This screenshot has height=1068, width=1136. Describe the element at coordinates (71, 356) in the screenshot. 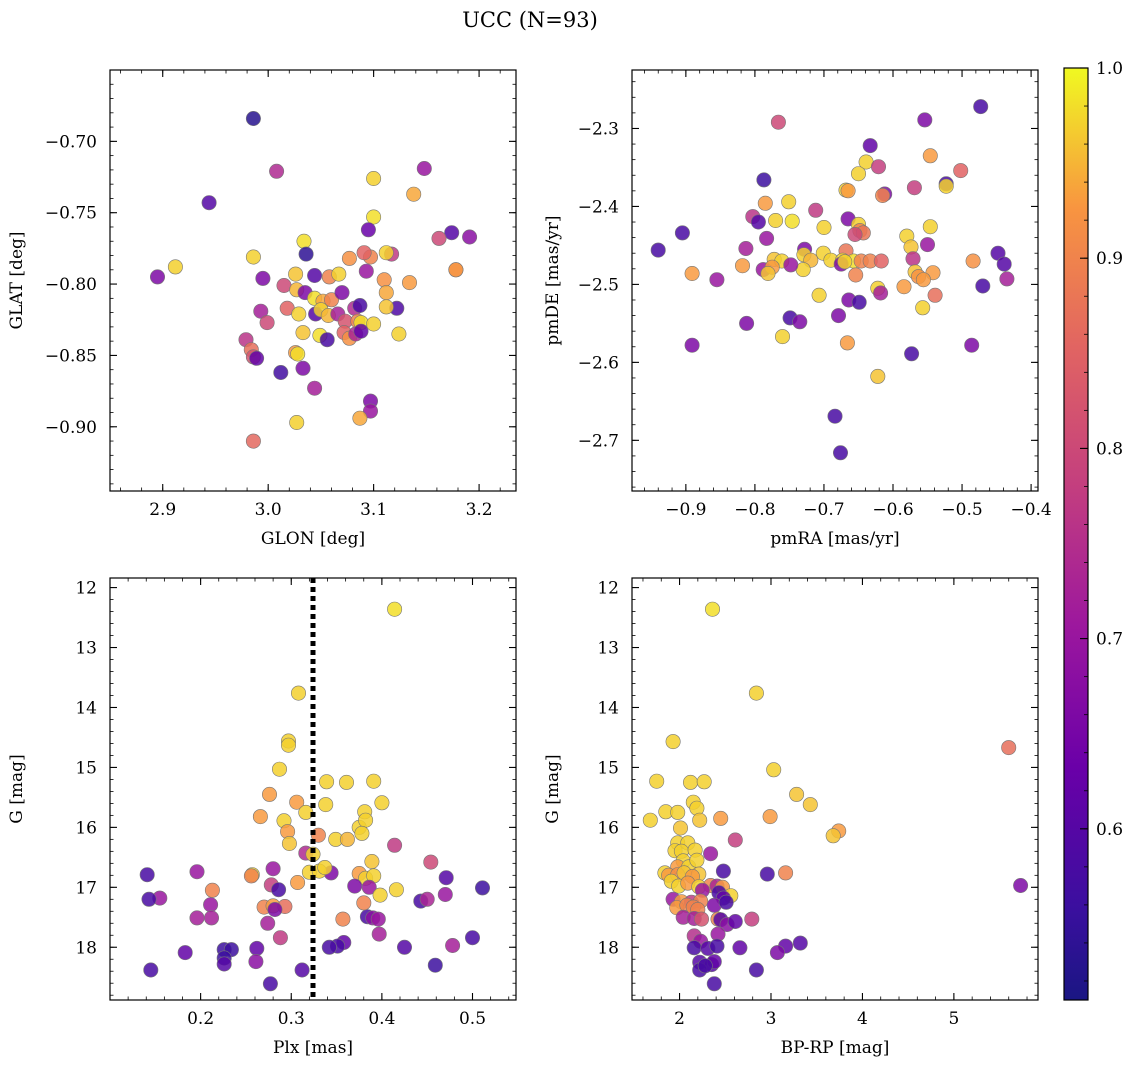

I see `y-tick-label: −0.85` at that location.